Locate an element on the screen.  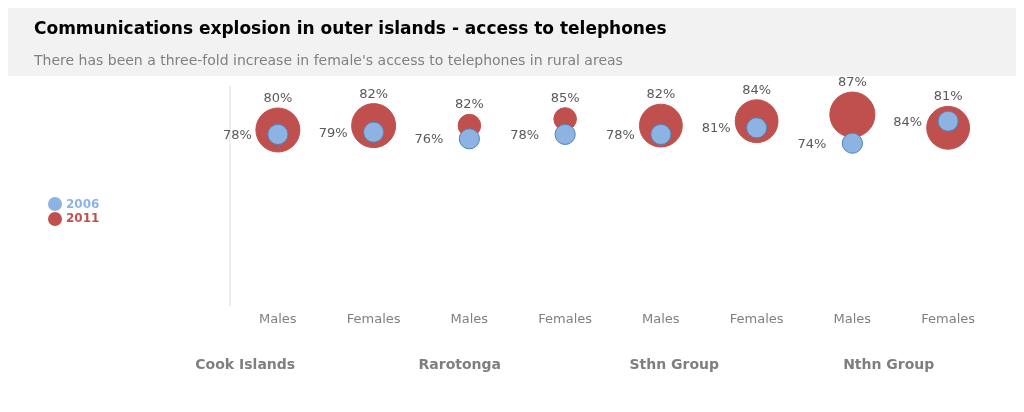
text: Nthn Group is located at coordinates (889, 364).